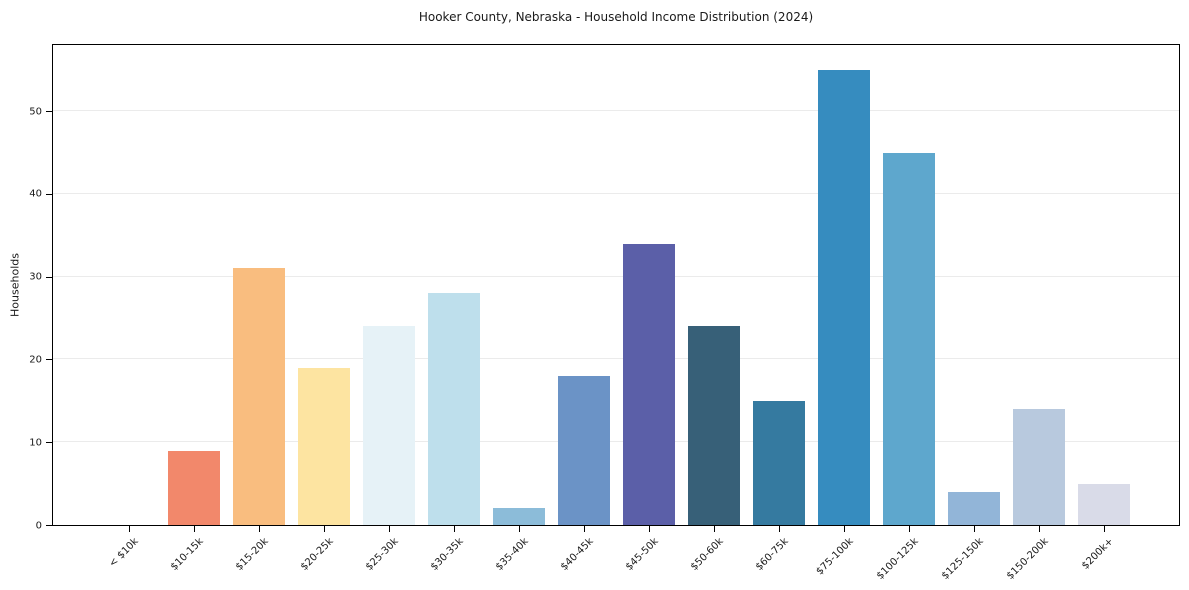 The width and height of the screenshot is (1189, 590). Describe the element at coordinates (1038, 467) in the screenshot. I see `bar-$150-200k` at that location.